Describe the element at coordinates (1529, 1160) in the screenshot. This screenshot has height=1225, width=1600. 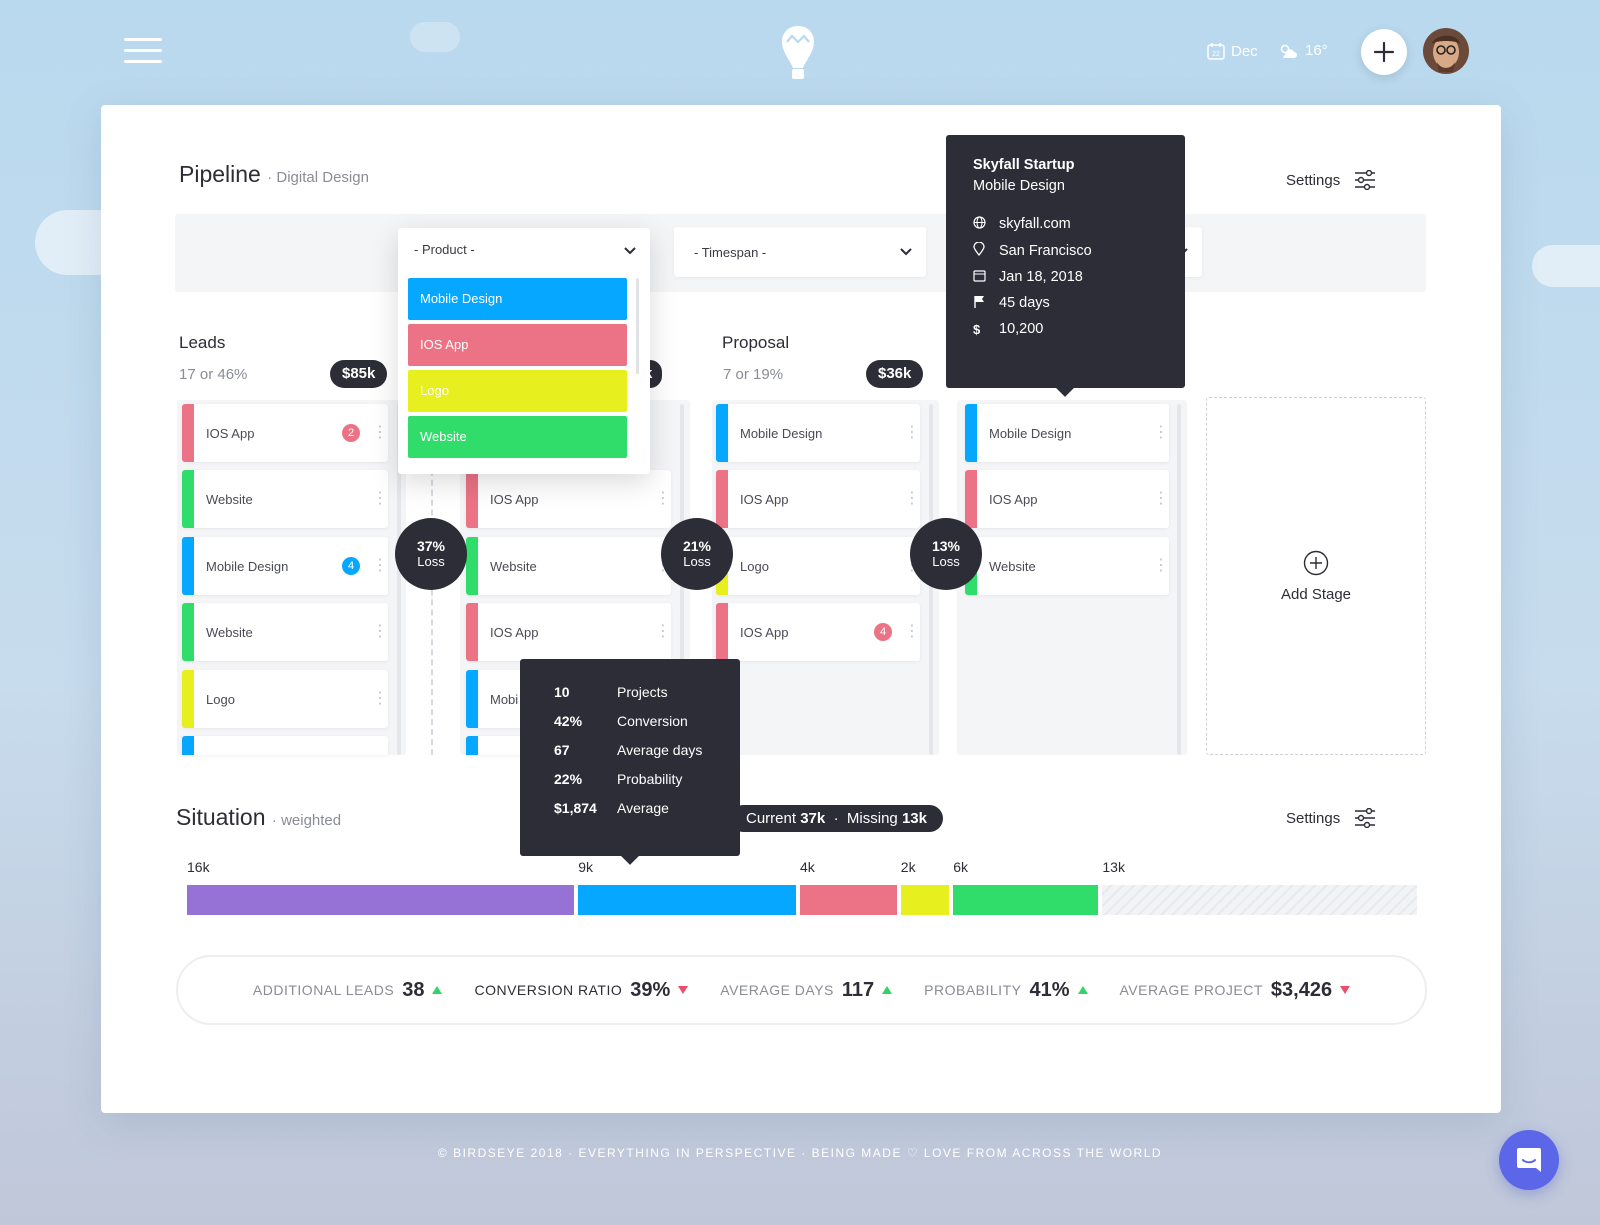
I see `chat-button` at that location.